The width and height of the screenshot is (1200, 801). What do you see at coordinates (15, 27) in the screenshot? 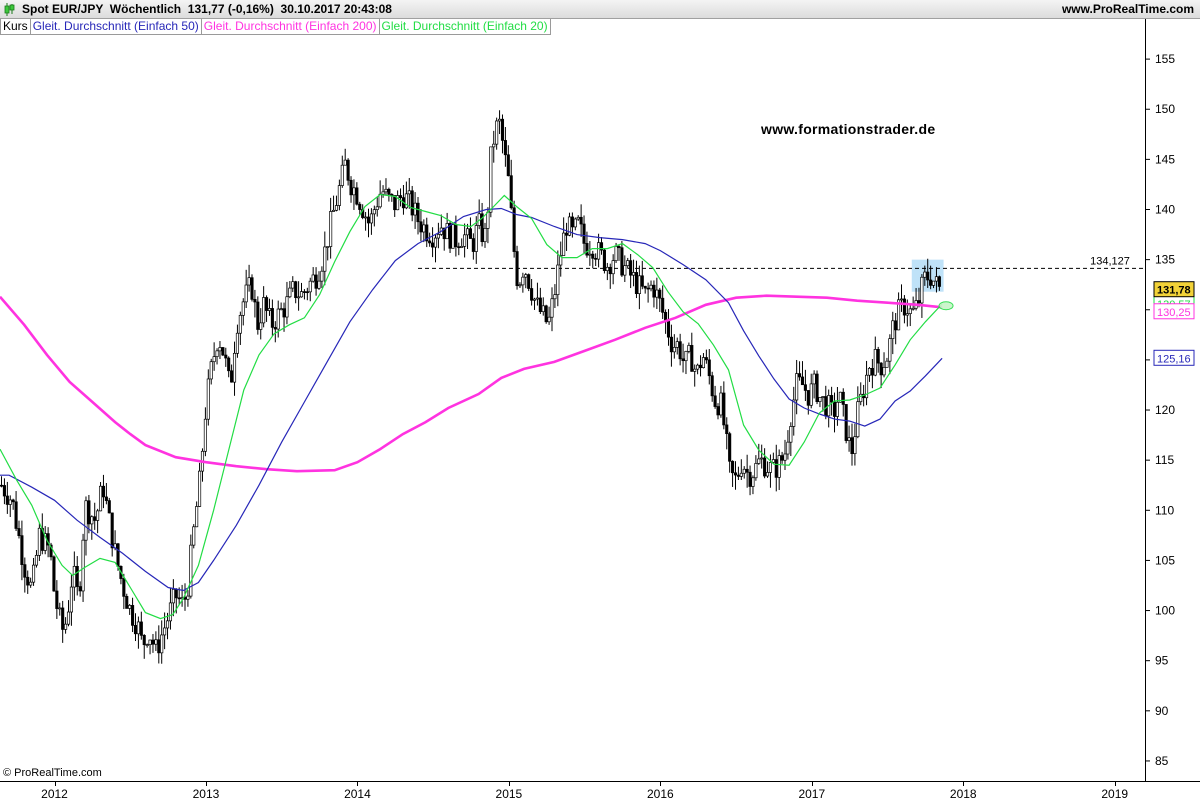
I see `legend-price: Kurs` at bounding box center [15, 27].